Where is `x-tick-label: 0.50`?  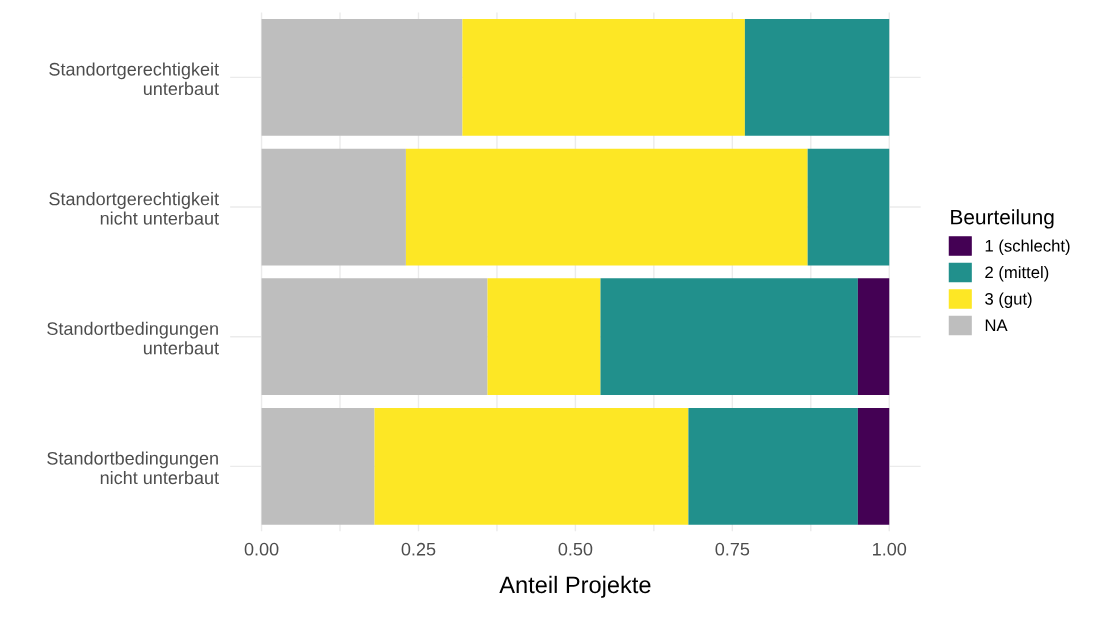
x-tick-label: 0.50 is located at coordinates (575, 549).